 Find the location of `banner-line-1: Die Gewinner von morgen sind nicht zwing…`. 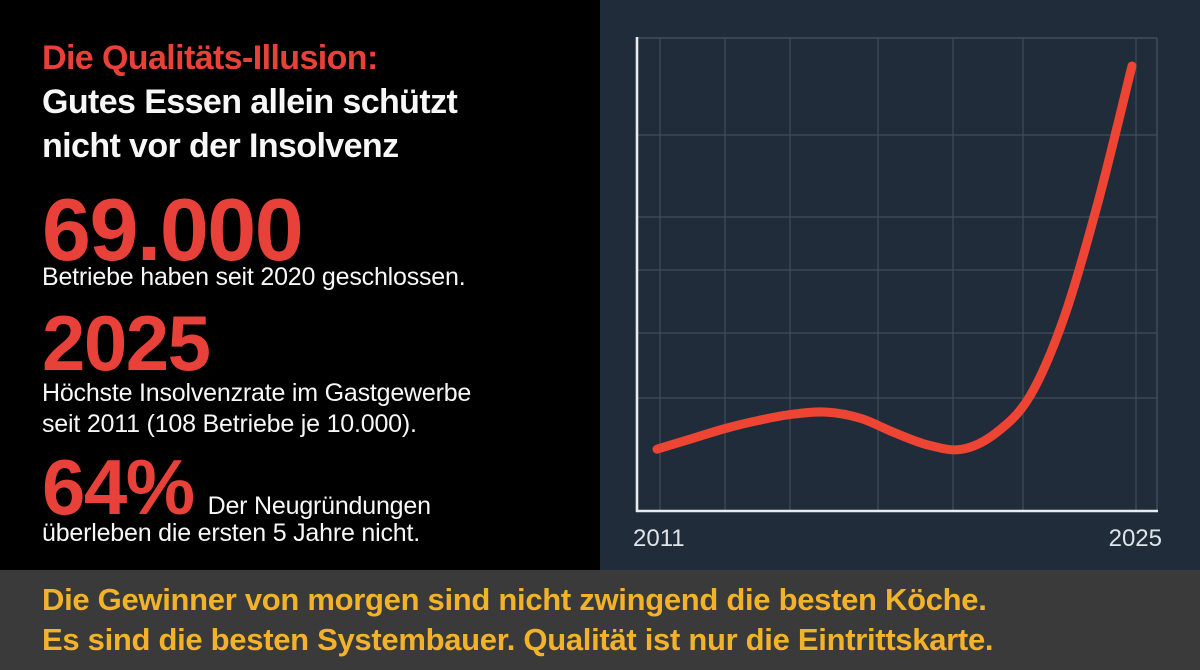

banner-line-1: Die Gewinner von morgen sind nicht zwing… is located at coordinates (514, 599).